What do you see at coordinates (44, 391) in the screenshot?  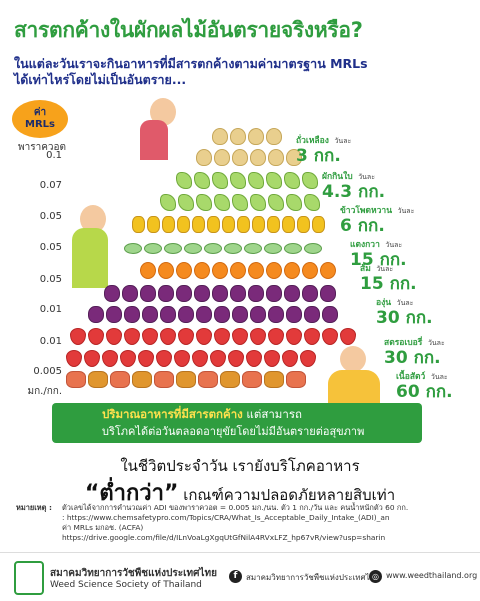 I see `axis-unit: มก./กก.` at bounding box center [44, 391].